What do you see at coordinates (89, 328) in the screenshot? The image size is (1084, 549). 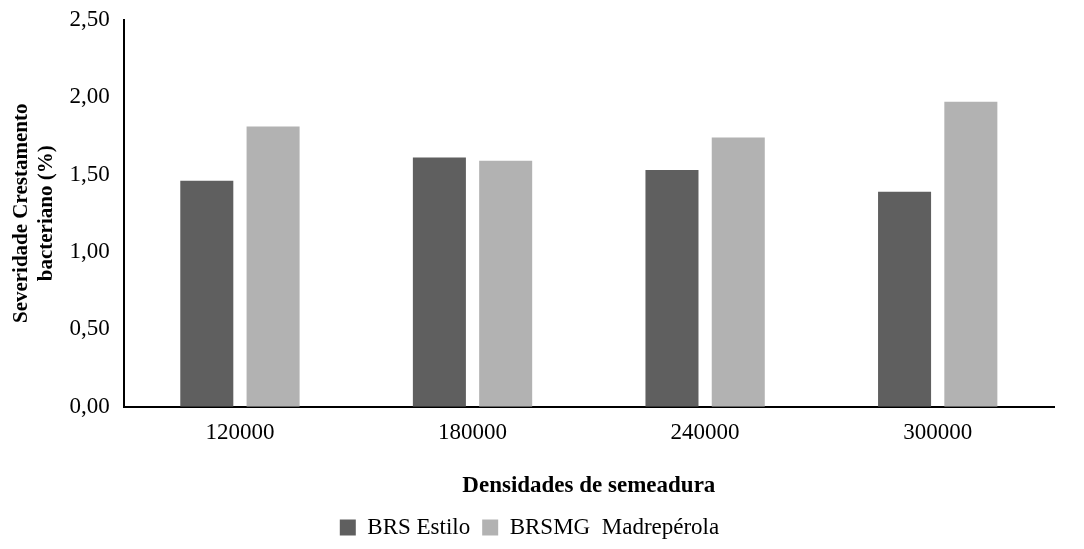 I see `y-tick-label: 0,50` at bounding box center [89, 328].